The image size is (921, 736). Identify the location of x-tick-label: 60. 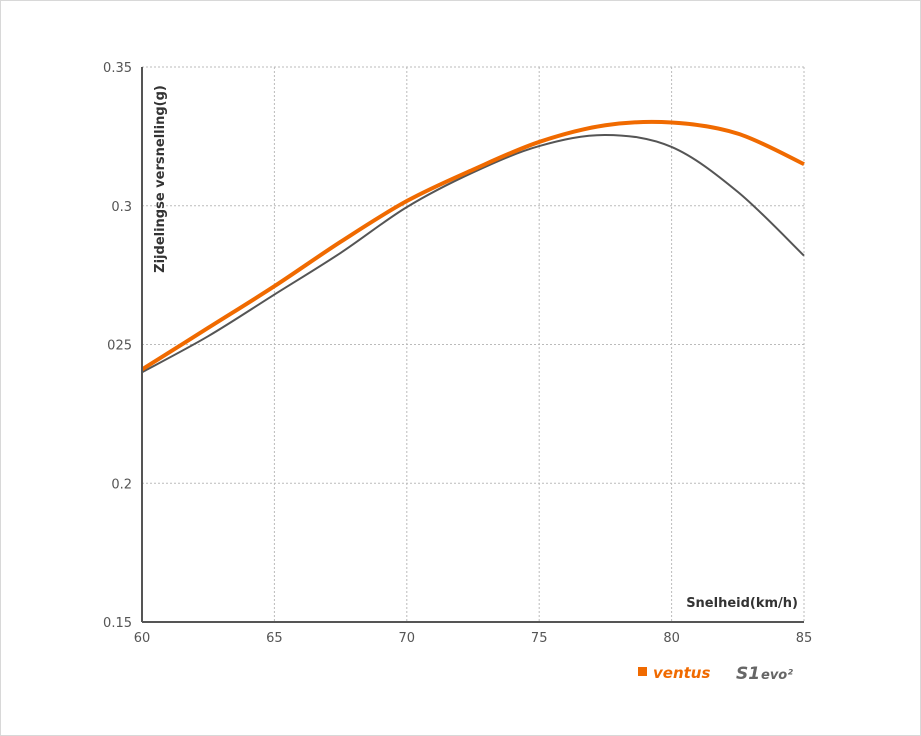
(142, 638).